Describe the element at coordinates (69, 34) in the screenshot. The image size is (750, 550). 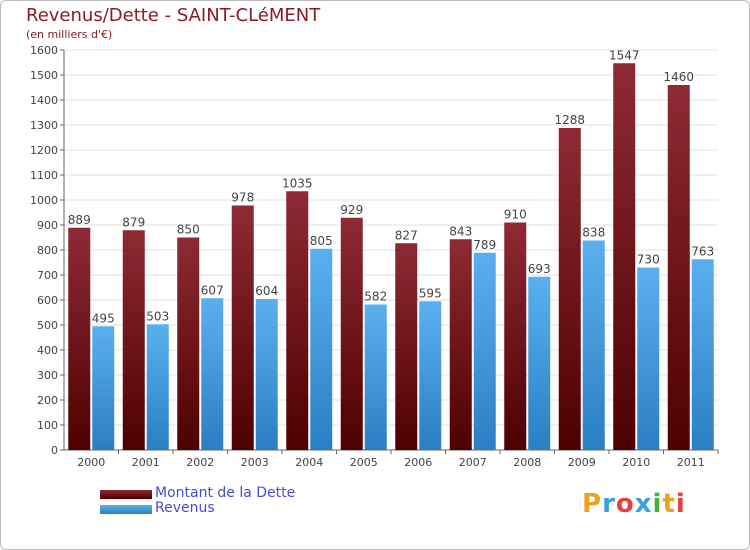
I see `chart-subtitle: (en milliers d'€)` at that location.